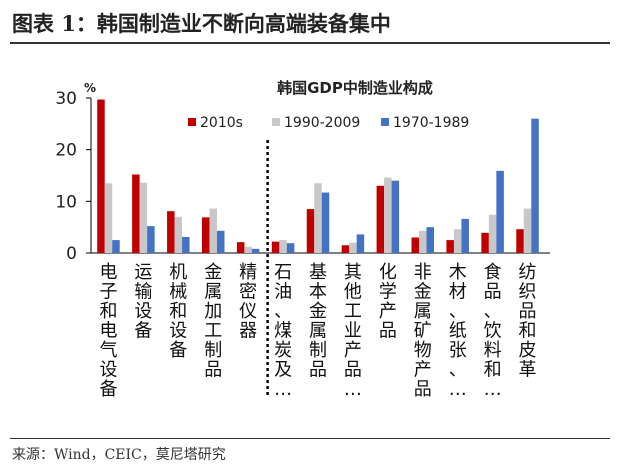  I want to click on x-tick-label-4: 精密仪器, so click(248, 302).